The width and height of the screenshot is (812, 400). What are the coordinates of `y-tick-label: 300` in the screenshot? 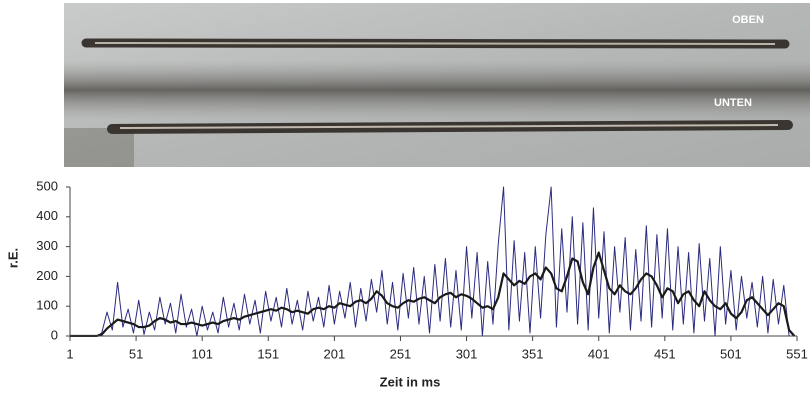 It's located at (47, 245).